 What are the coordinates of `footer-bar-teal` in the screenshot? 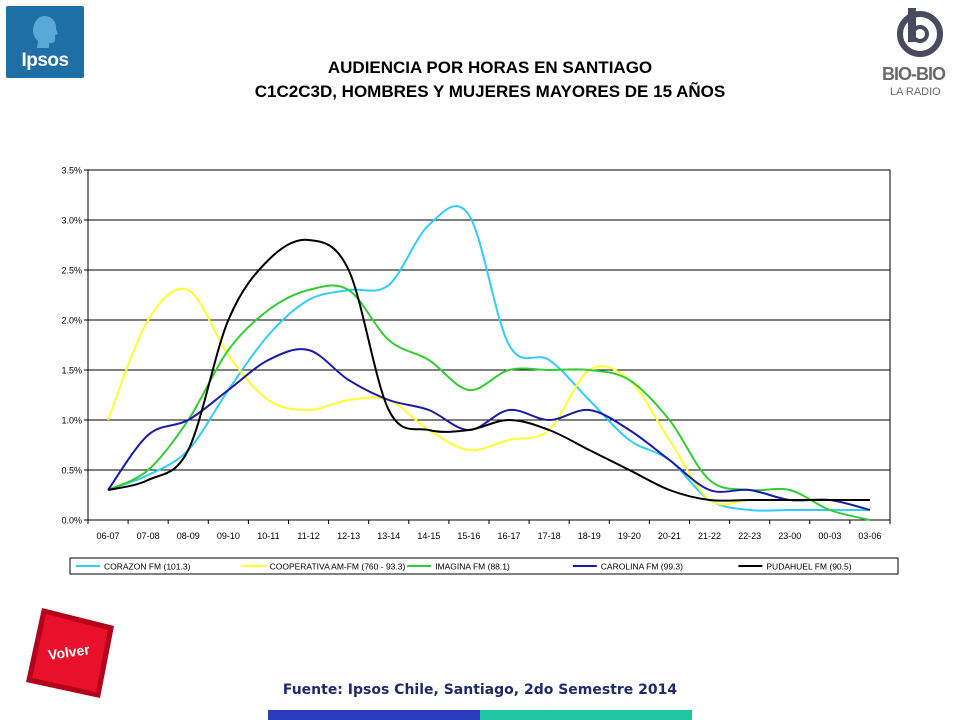 It's located at (586, 715).